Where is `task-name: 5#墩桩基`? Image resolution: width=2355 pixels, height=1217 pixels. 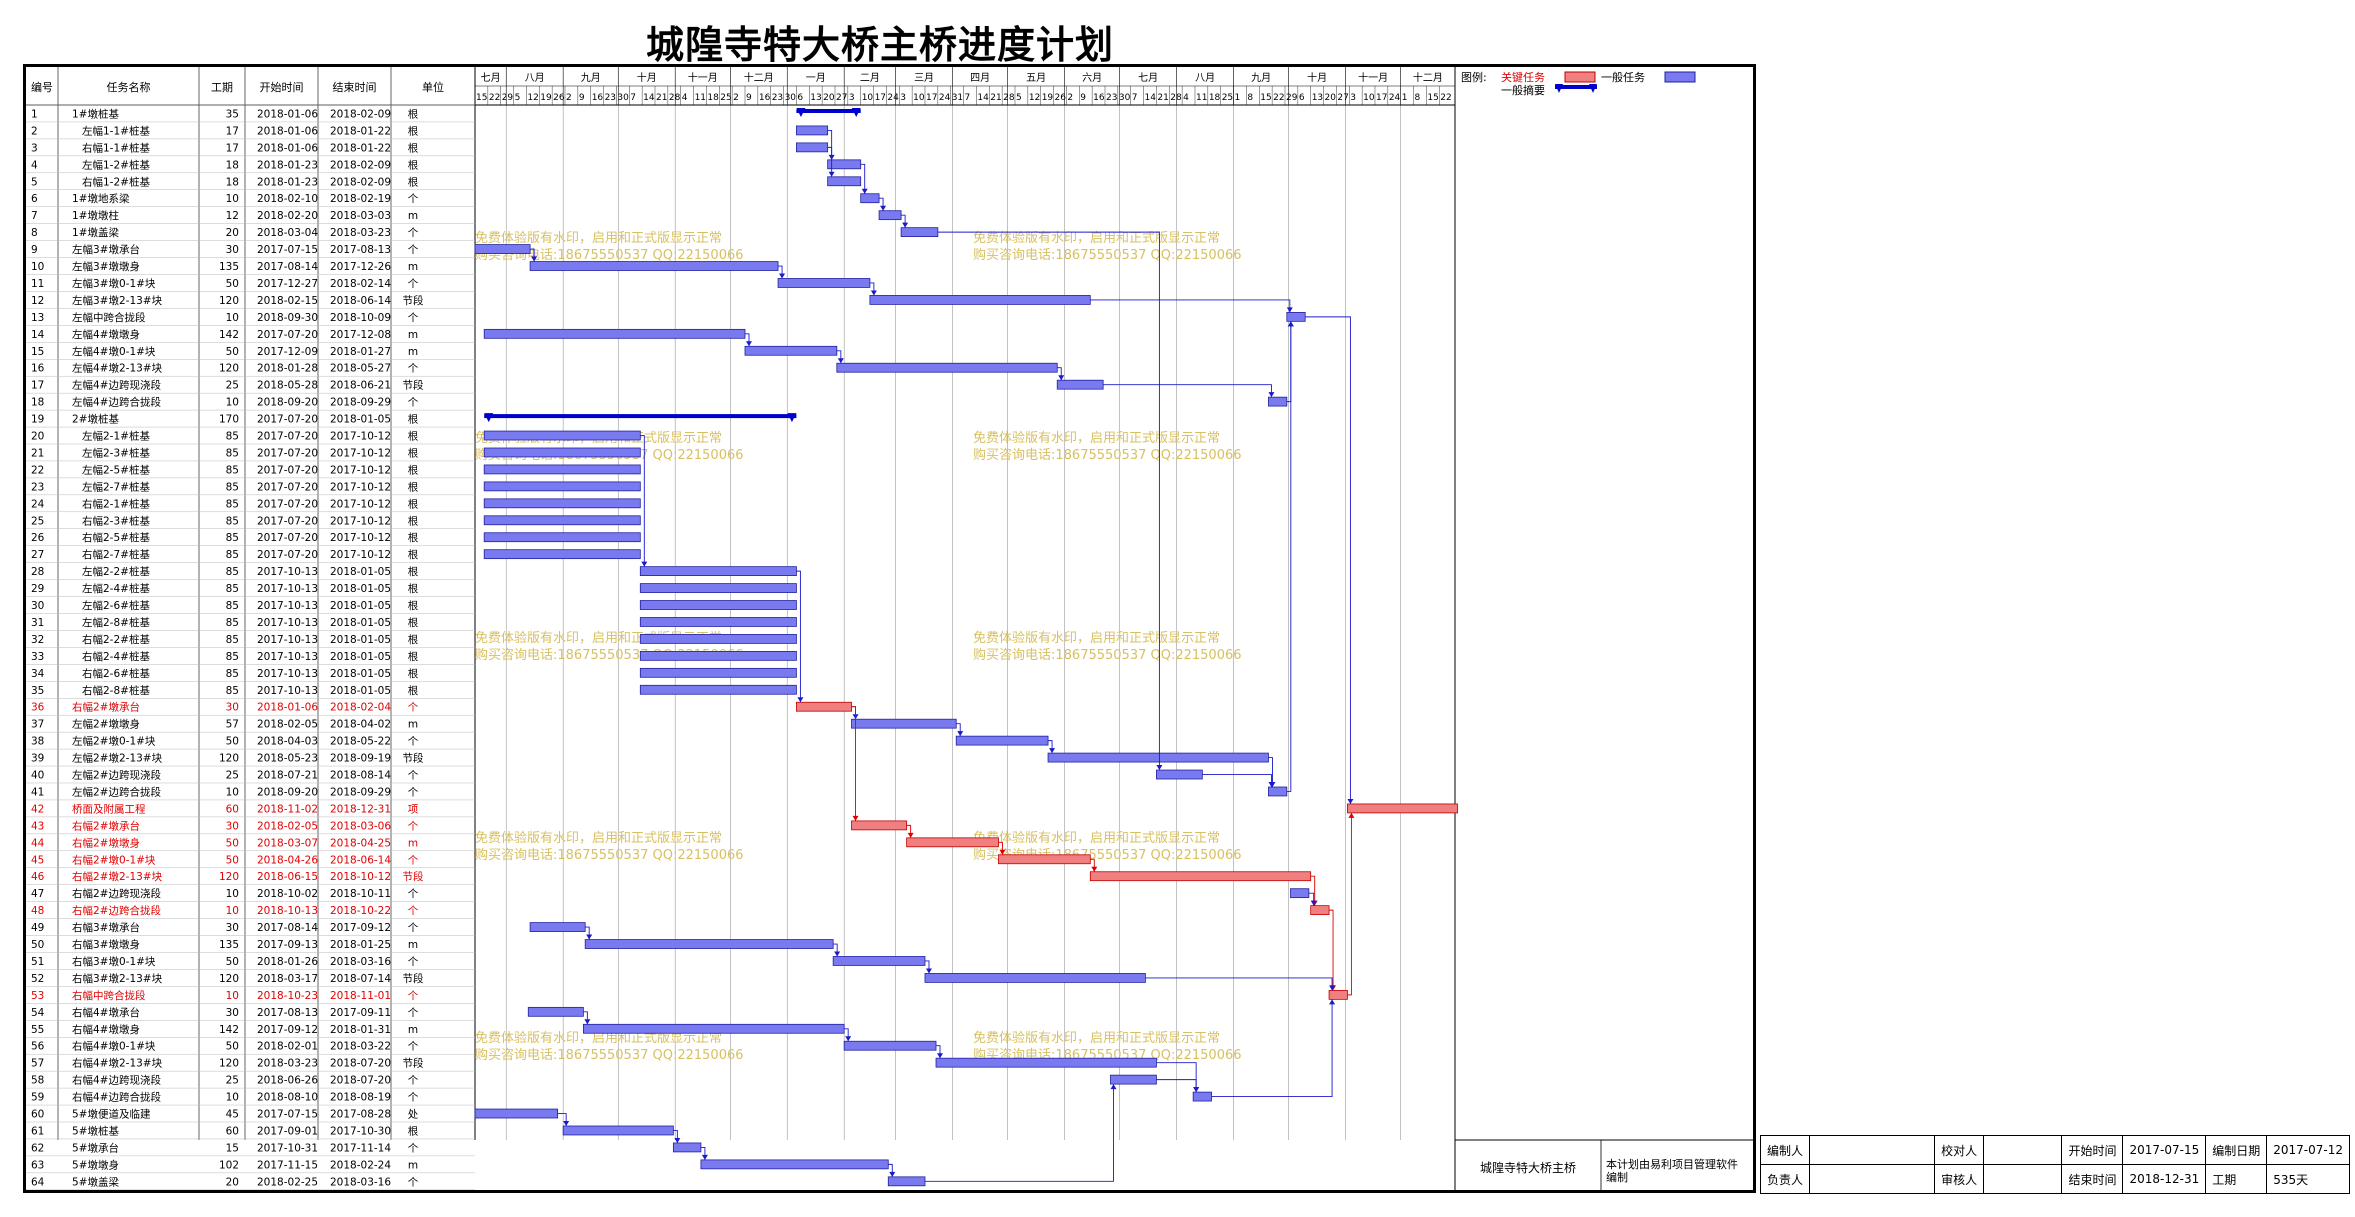
task-name: 5#墩桩基 is located at coordinates (95, 1130).